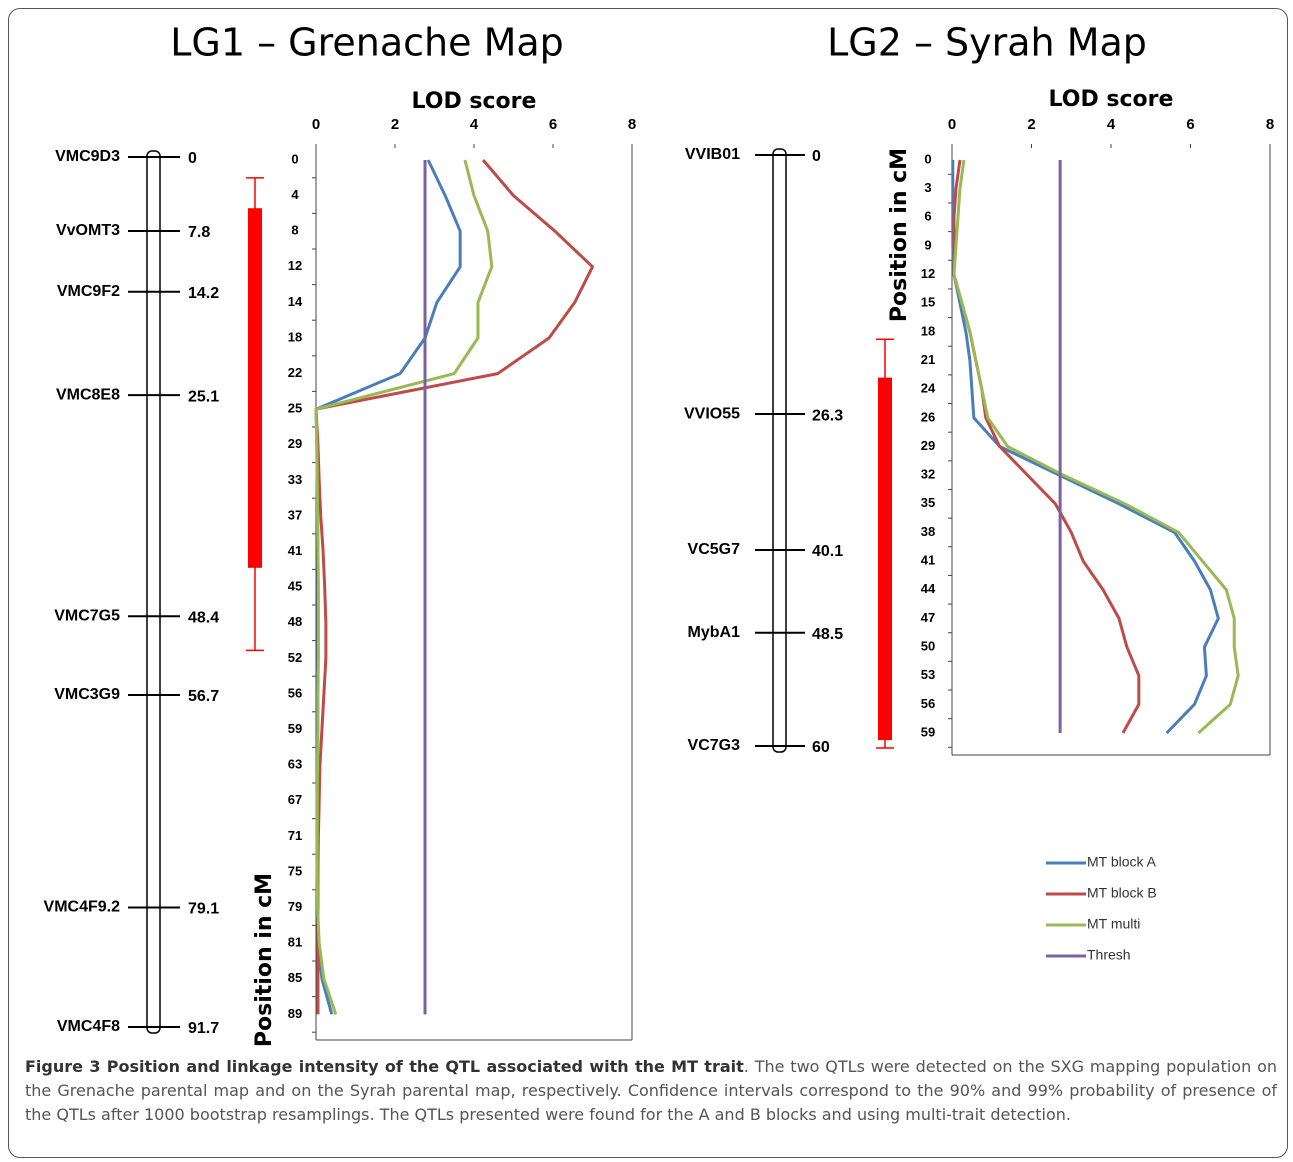 This screenshot has height=1162, width=1293. I want to click on y-tick-label: 81, so click(295, 942).